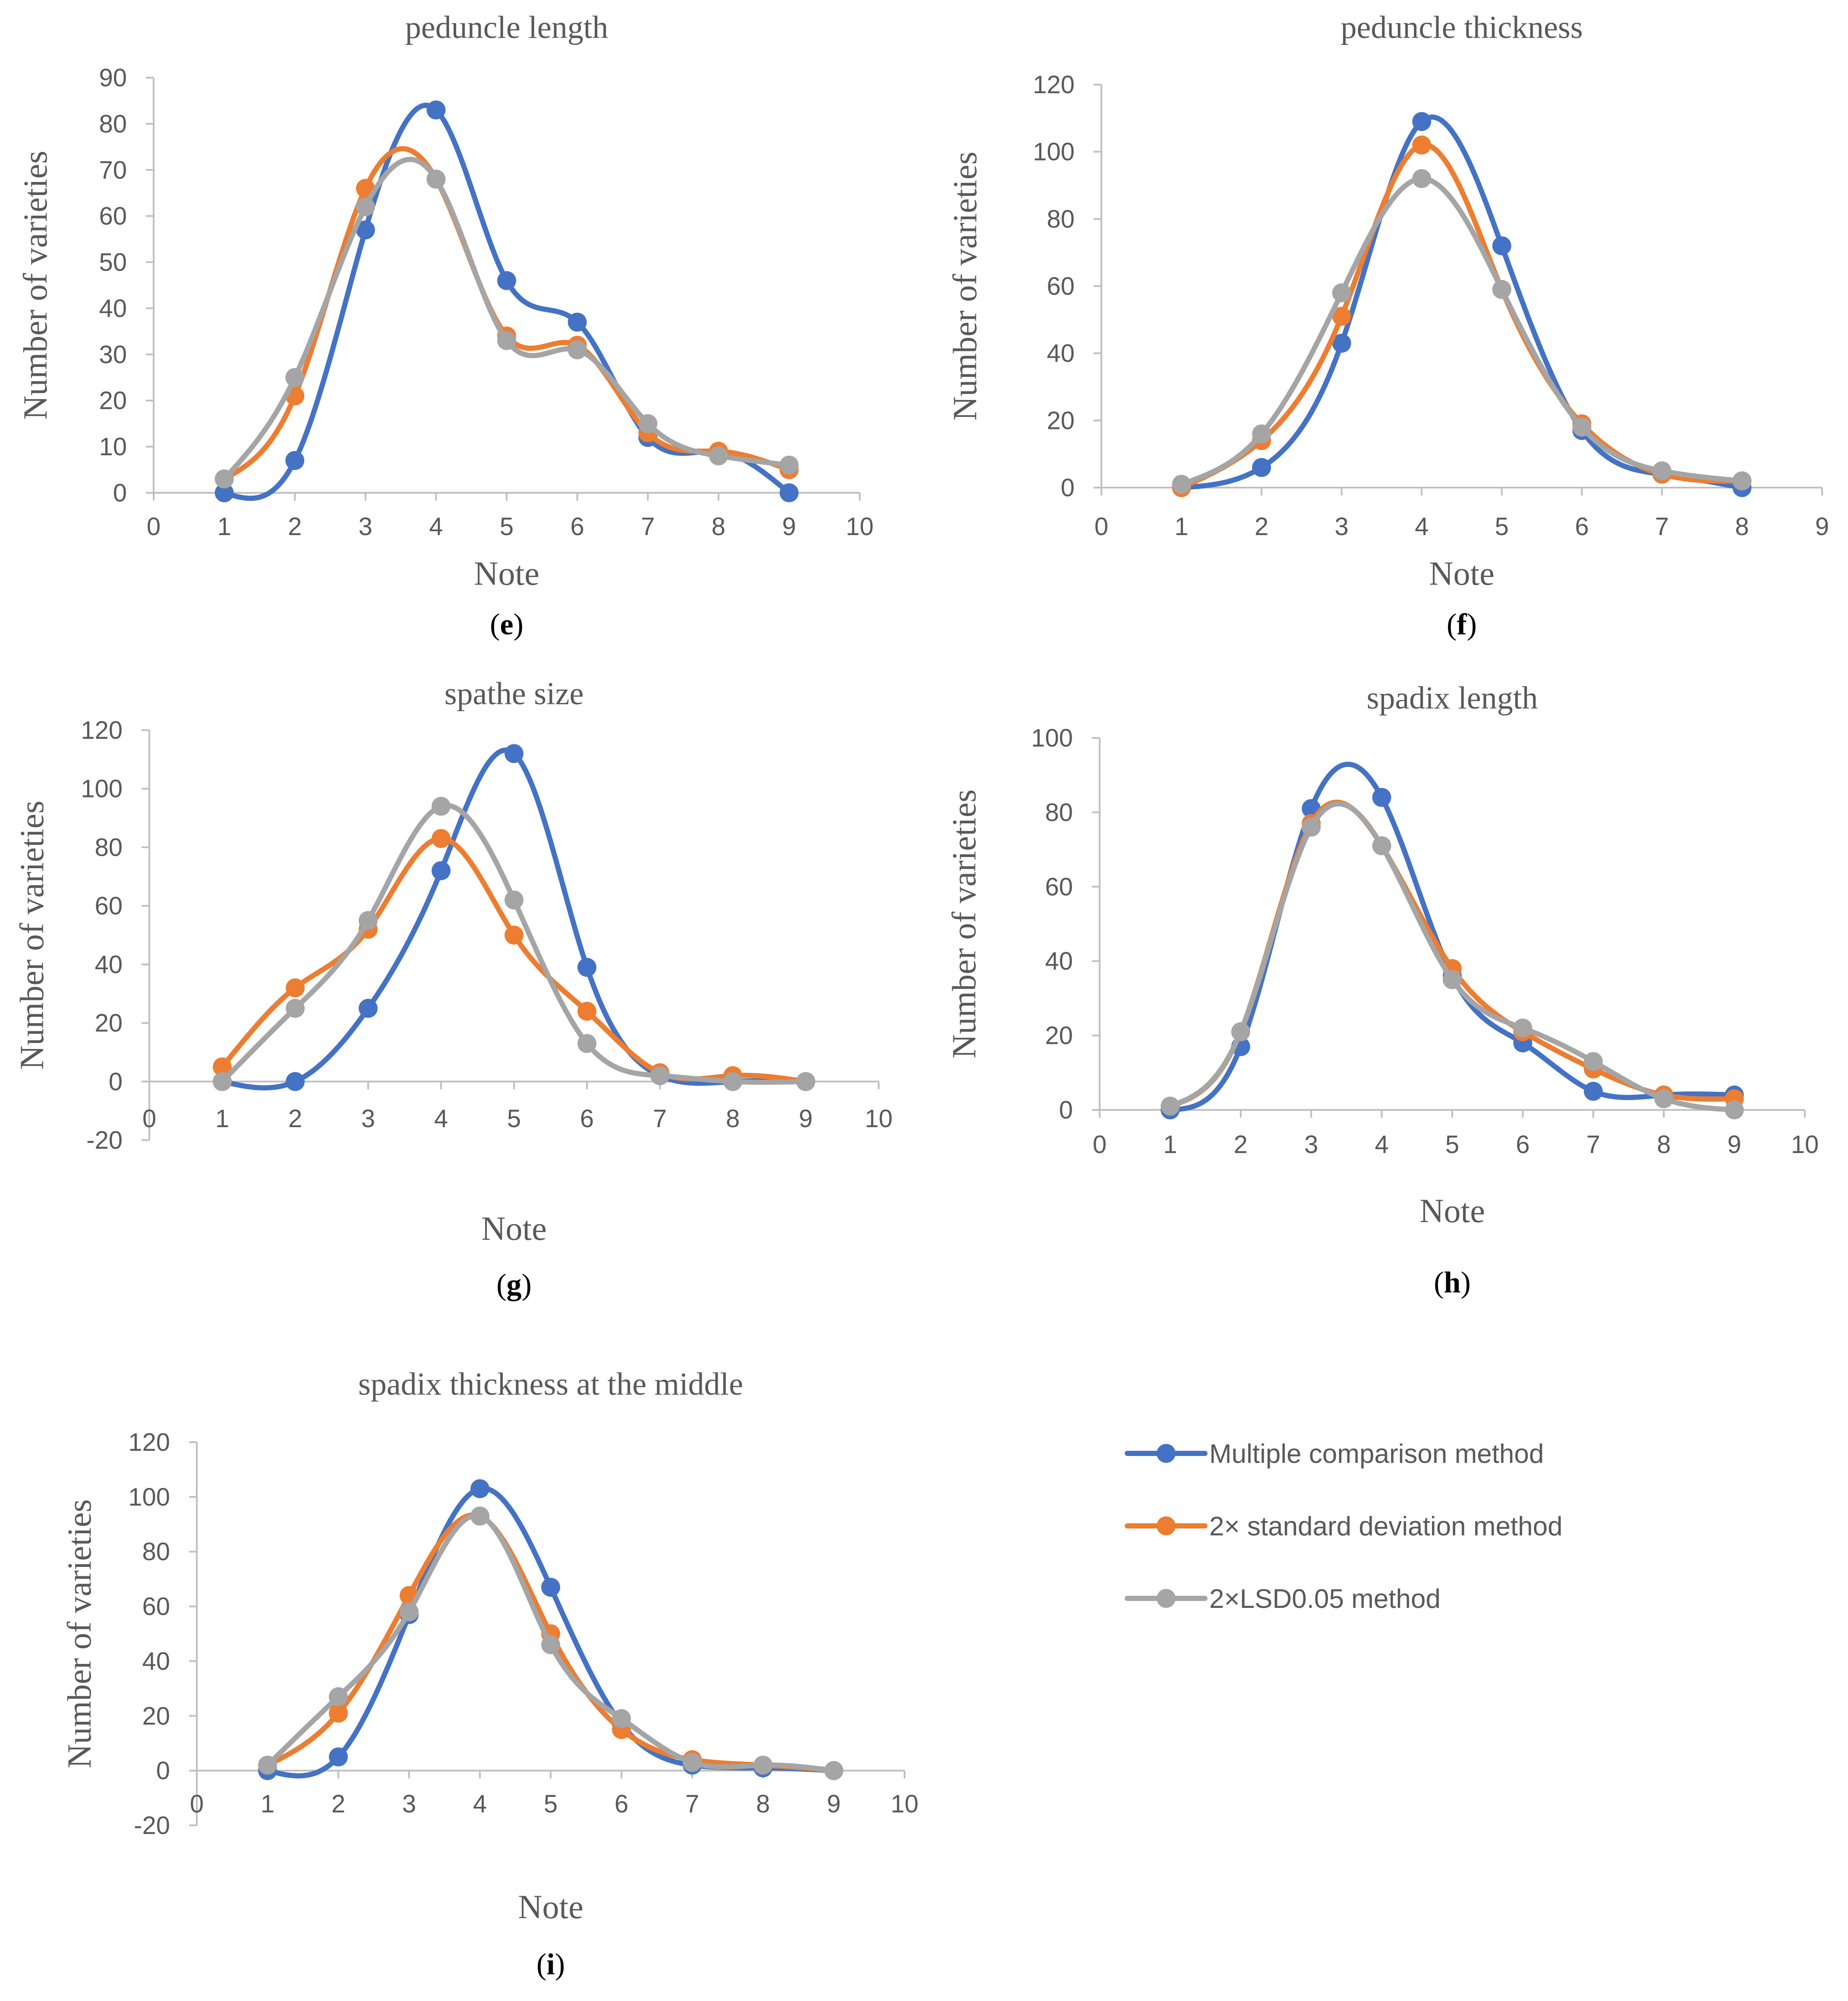 This screenshot has width=1848, height=2001. I want to click on legend-item: 2× standard deviation method, so click(1344, 1526).